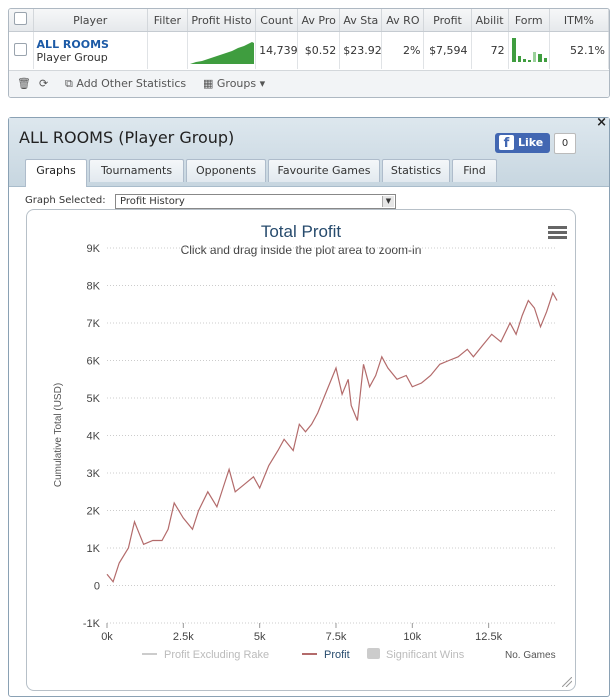  I want to click on graph-select-value: Profit History, so click(152, 201).